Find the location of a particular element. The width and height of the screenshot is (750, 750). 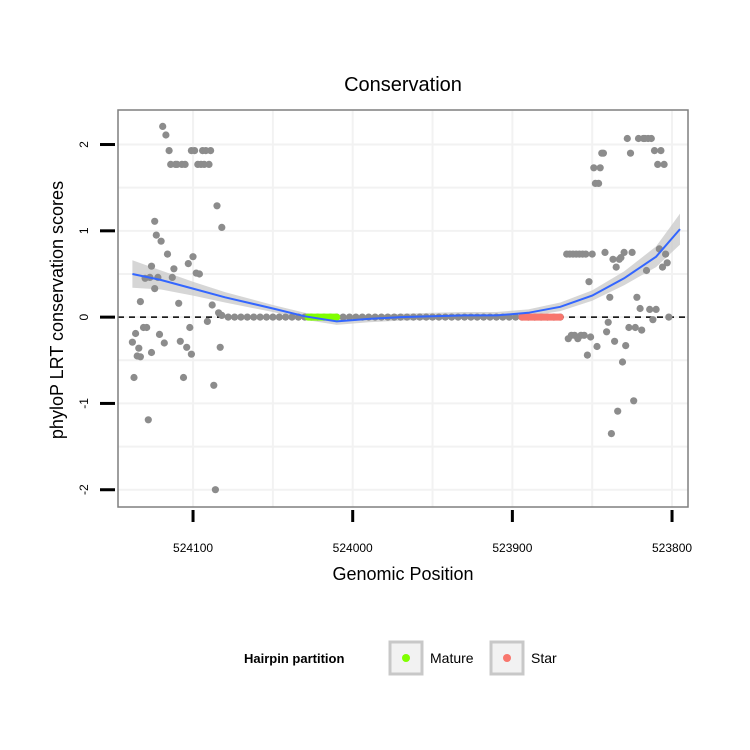

legend-title: Hairpin partition is located at coordinates (294, 658).